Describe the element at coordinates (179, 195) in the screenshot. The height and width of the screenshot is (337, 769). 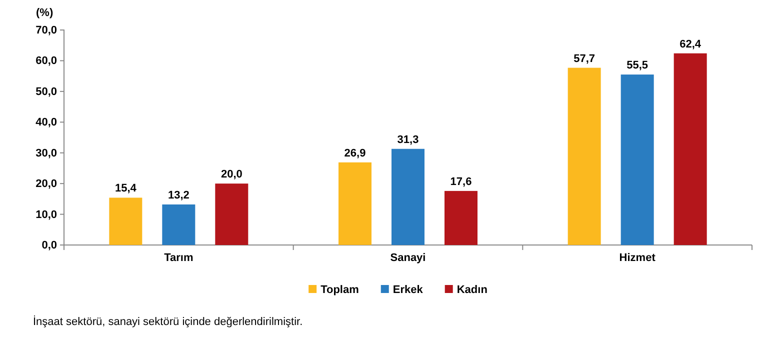
I see `data-label: 13,2` at that location.